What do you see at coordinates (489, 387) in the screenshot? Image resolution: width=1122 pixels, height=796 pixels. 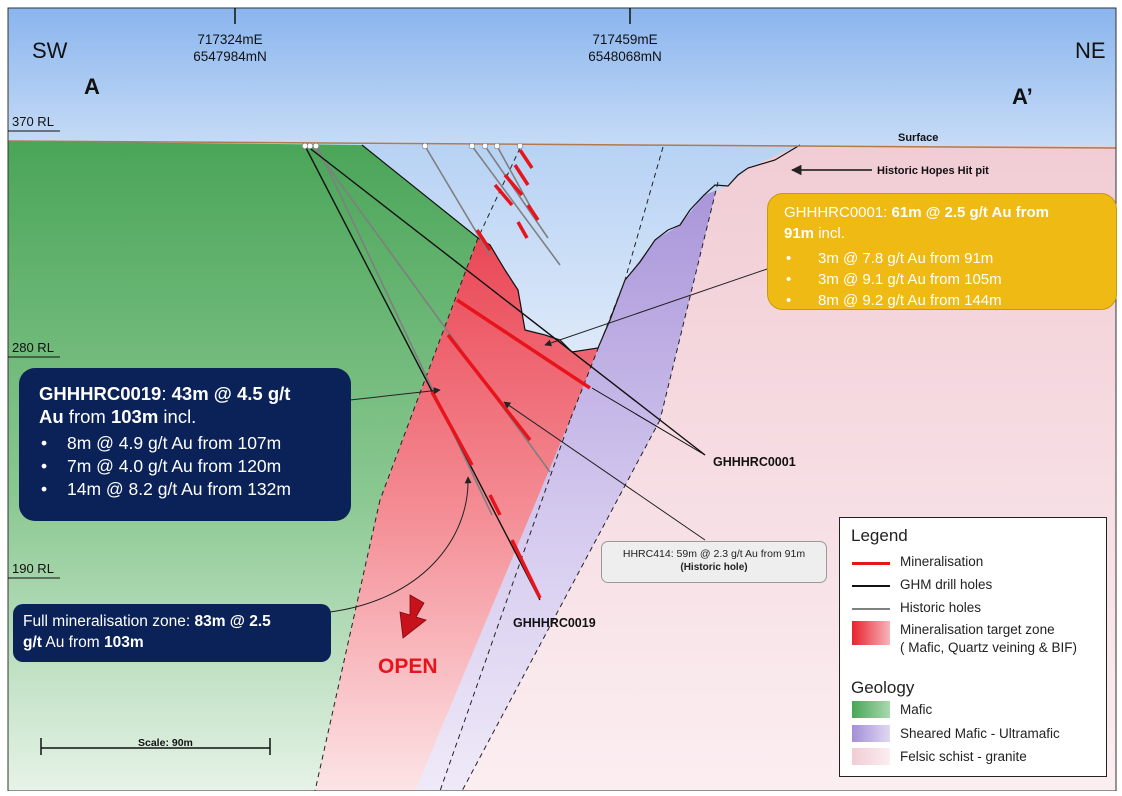 I see `mineralisation-hist-a` at bounding box center [489, 387].